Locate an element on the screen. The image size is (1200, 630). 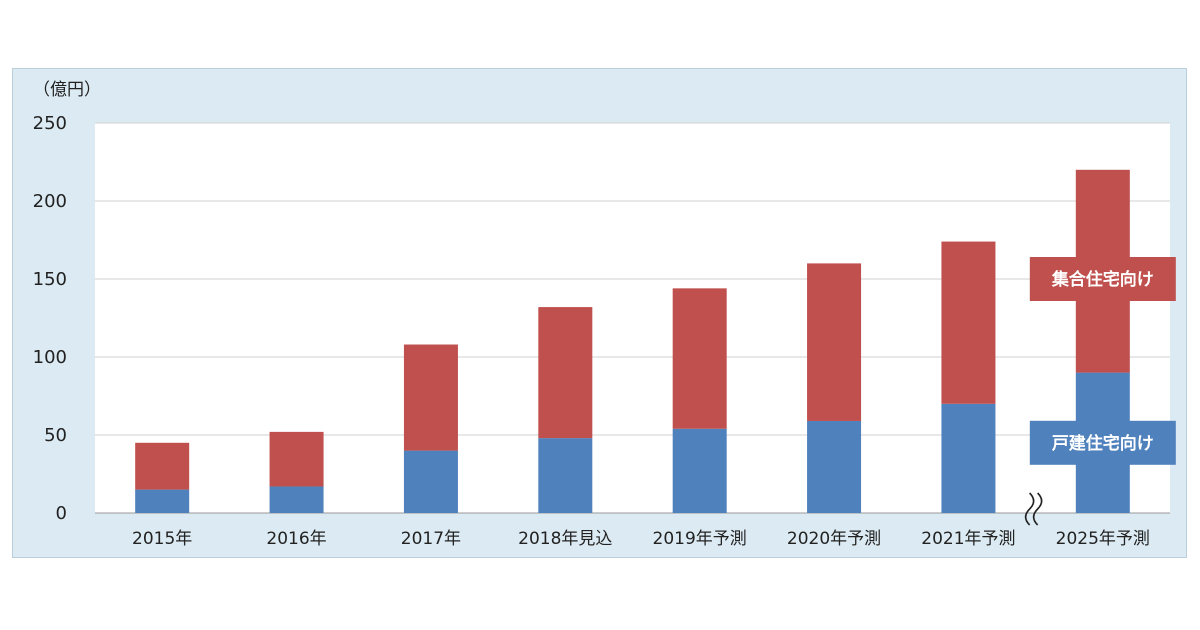
y-tick-label: 150 is located at coordinates (50, 279).